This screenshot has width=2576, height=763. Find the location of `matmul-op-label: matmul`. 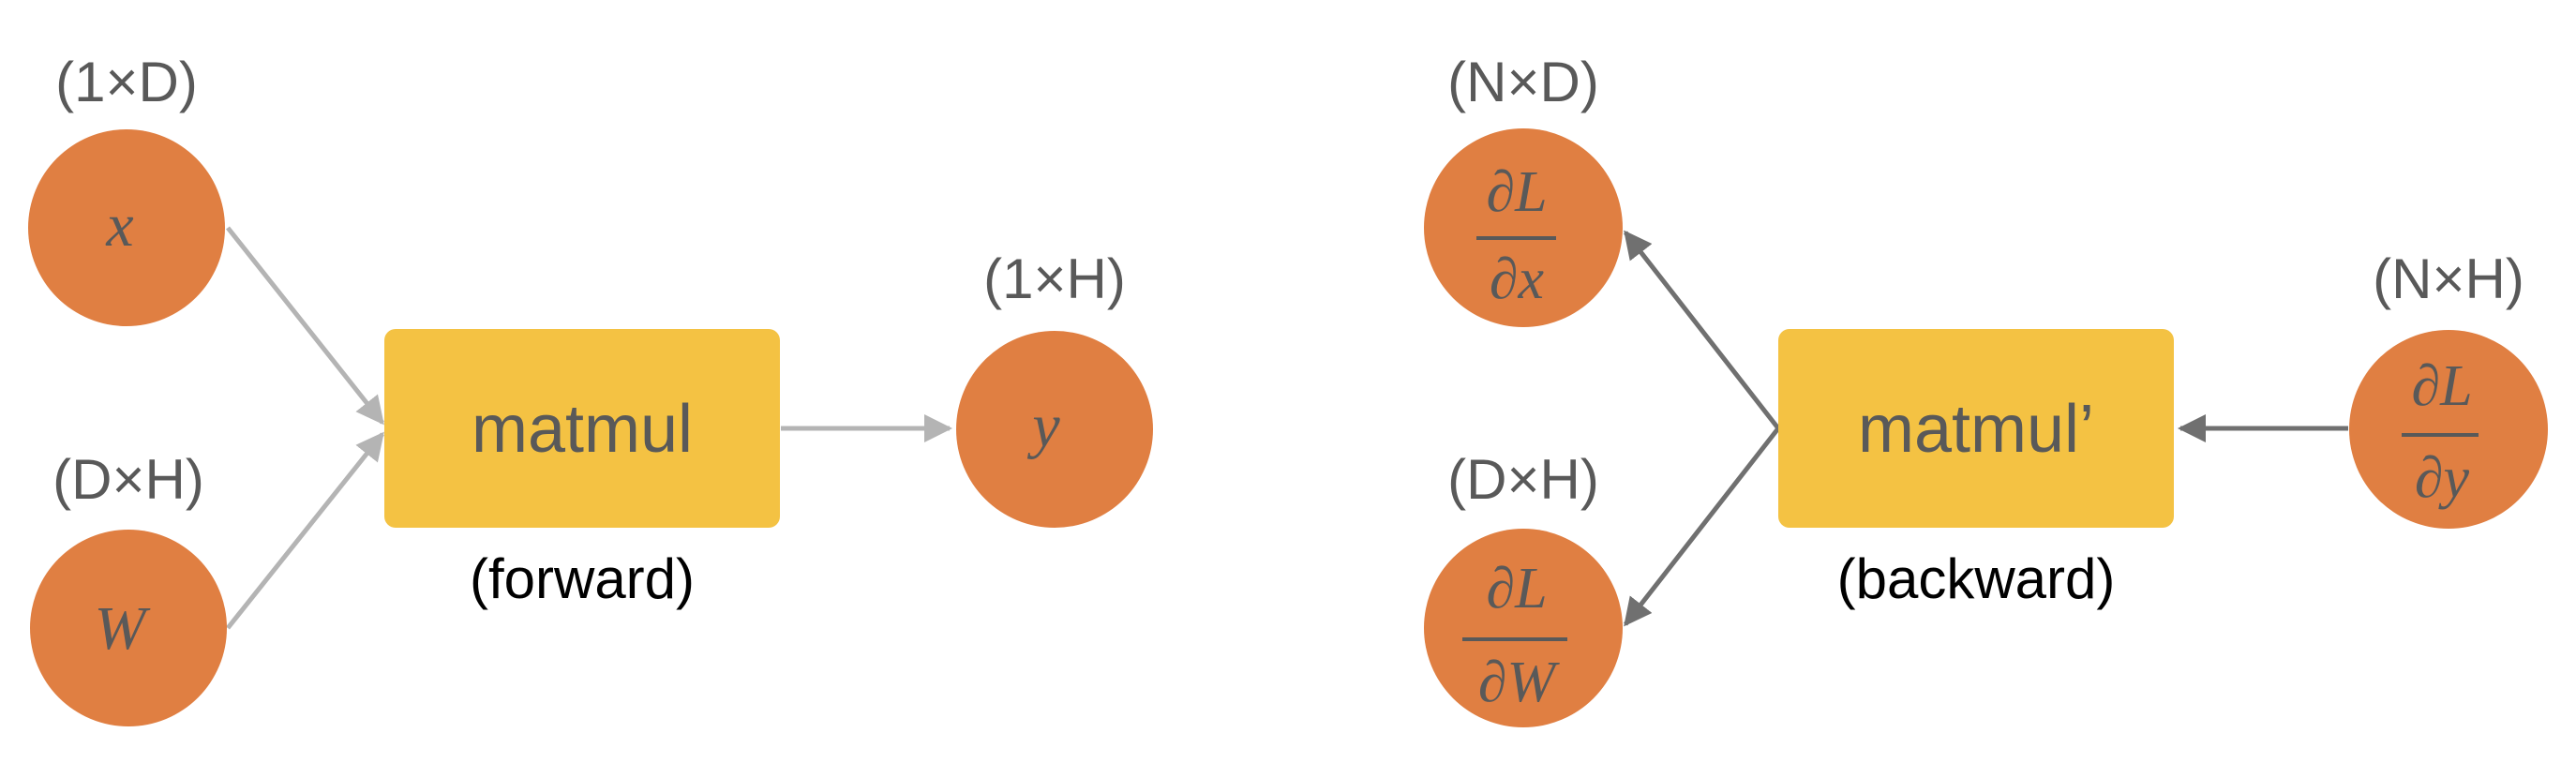

matmul-op-label: matmul is located at coordinates (582, 429).